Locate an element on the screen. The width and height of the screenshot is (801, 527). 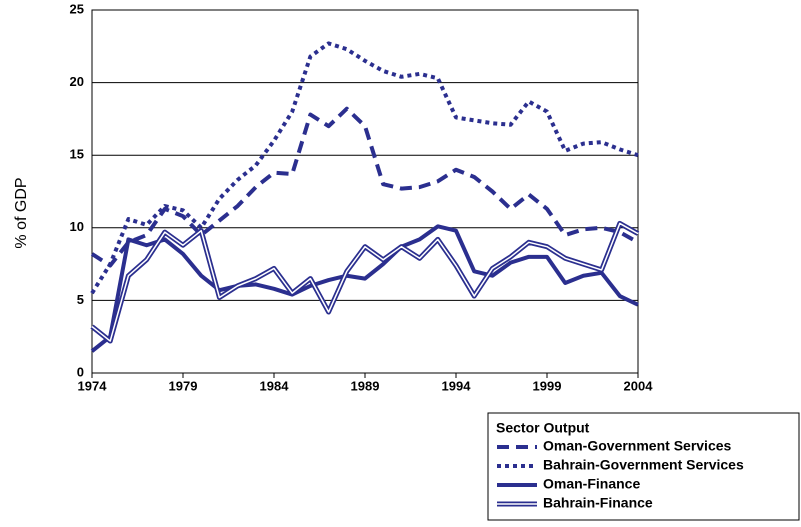
legend-title: Sector Output is located at coordinates (543, 428).